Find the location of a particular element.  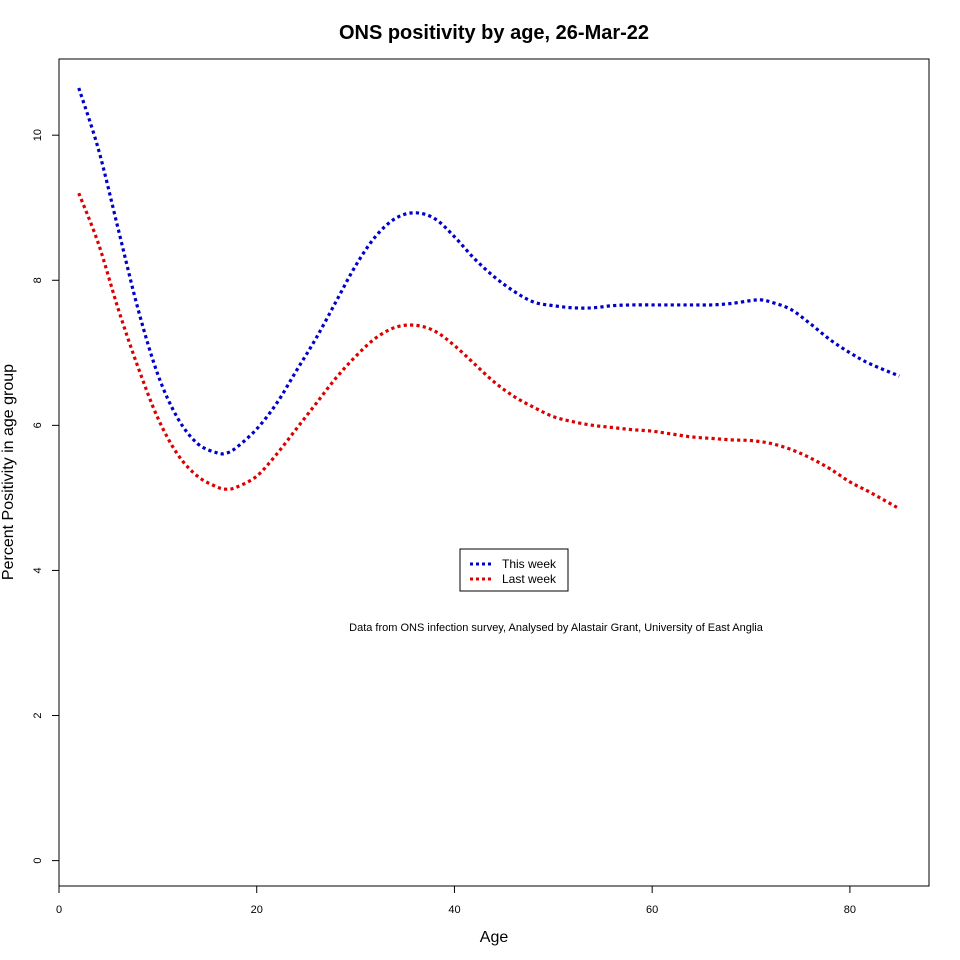

y-tick-label: 8 is located at coordinates (38, 280).